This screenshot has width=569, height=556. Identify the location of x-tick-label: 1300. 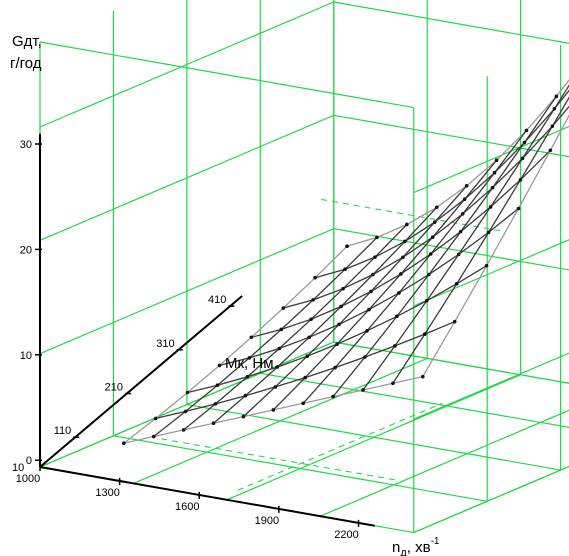
(107, 493).